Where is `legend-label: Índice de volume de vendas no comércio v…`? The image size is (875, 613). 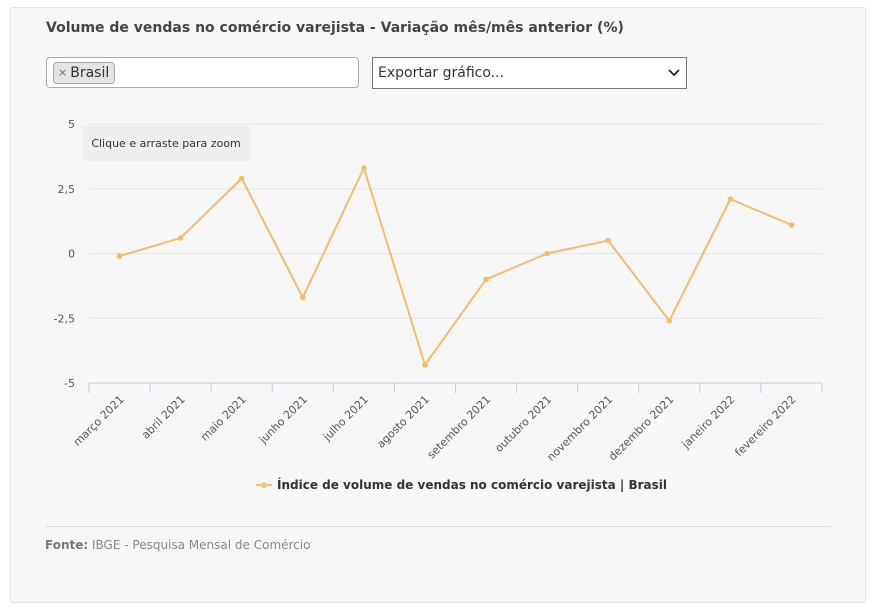 legend-label: Índice de volume de vendas no comércio v… is located at coordinates (472, 484).